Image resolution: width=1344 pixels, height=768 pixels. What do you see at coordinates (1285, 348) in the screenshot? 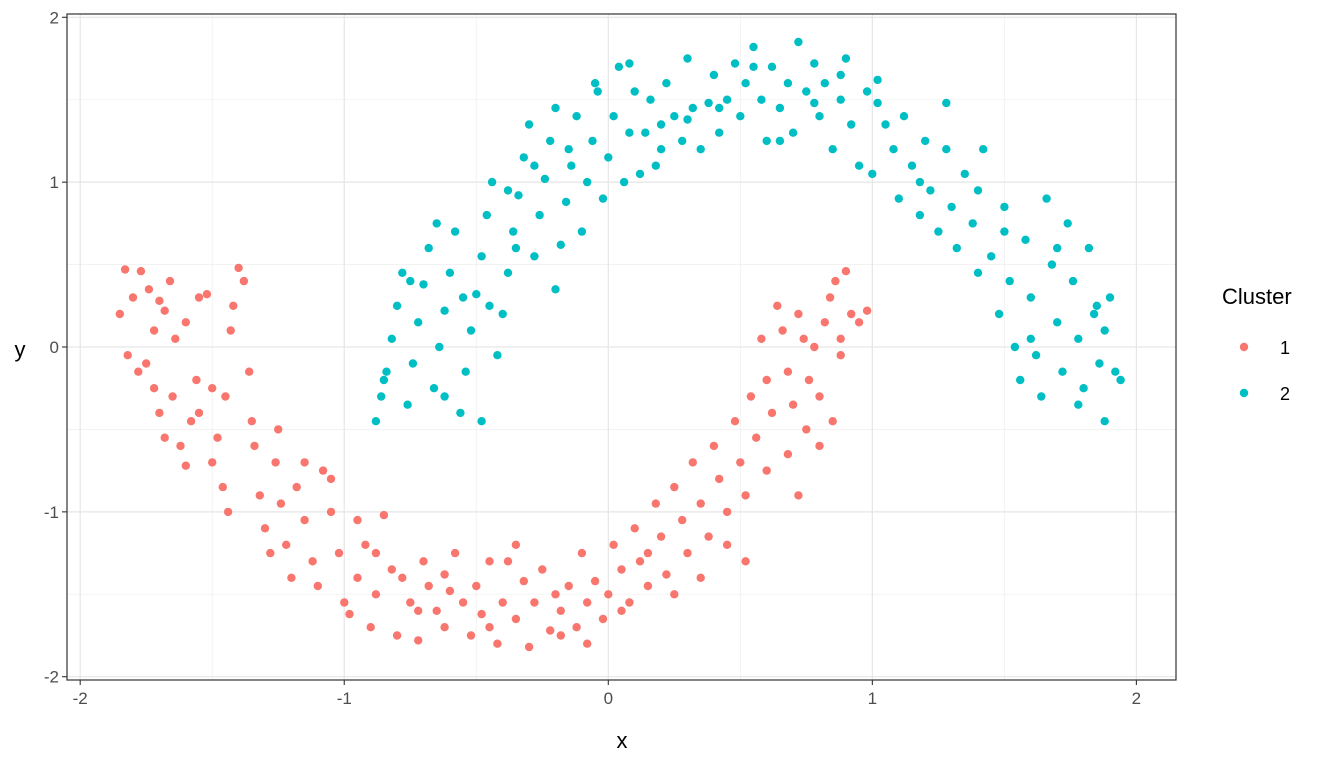
I see `legend-label-1: 1` at bounding box center [1285, 348].